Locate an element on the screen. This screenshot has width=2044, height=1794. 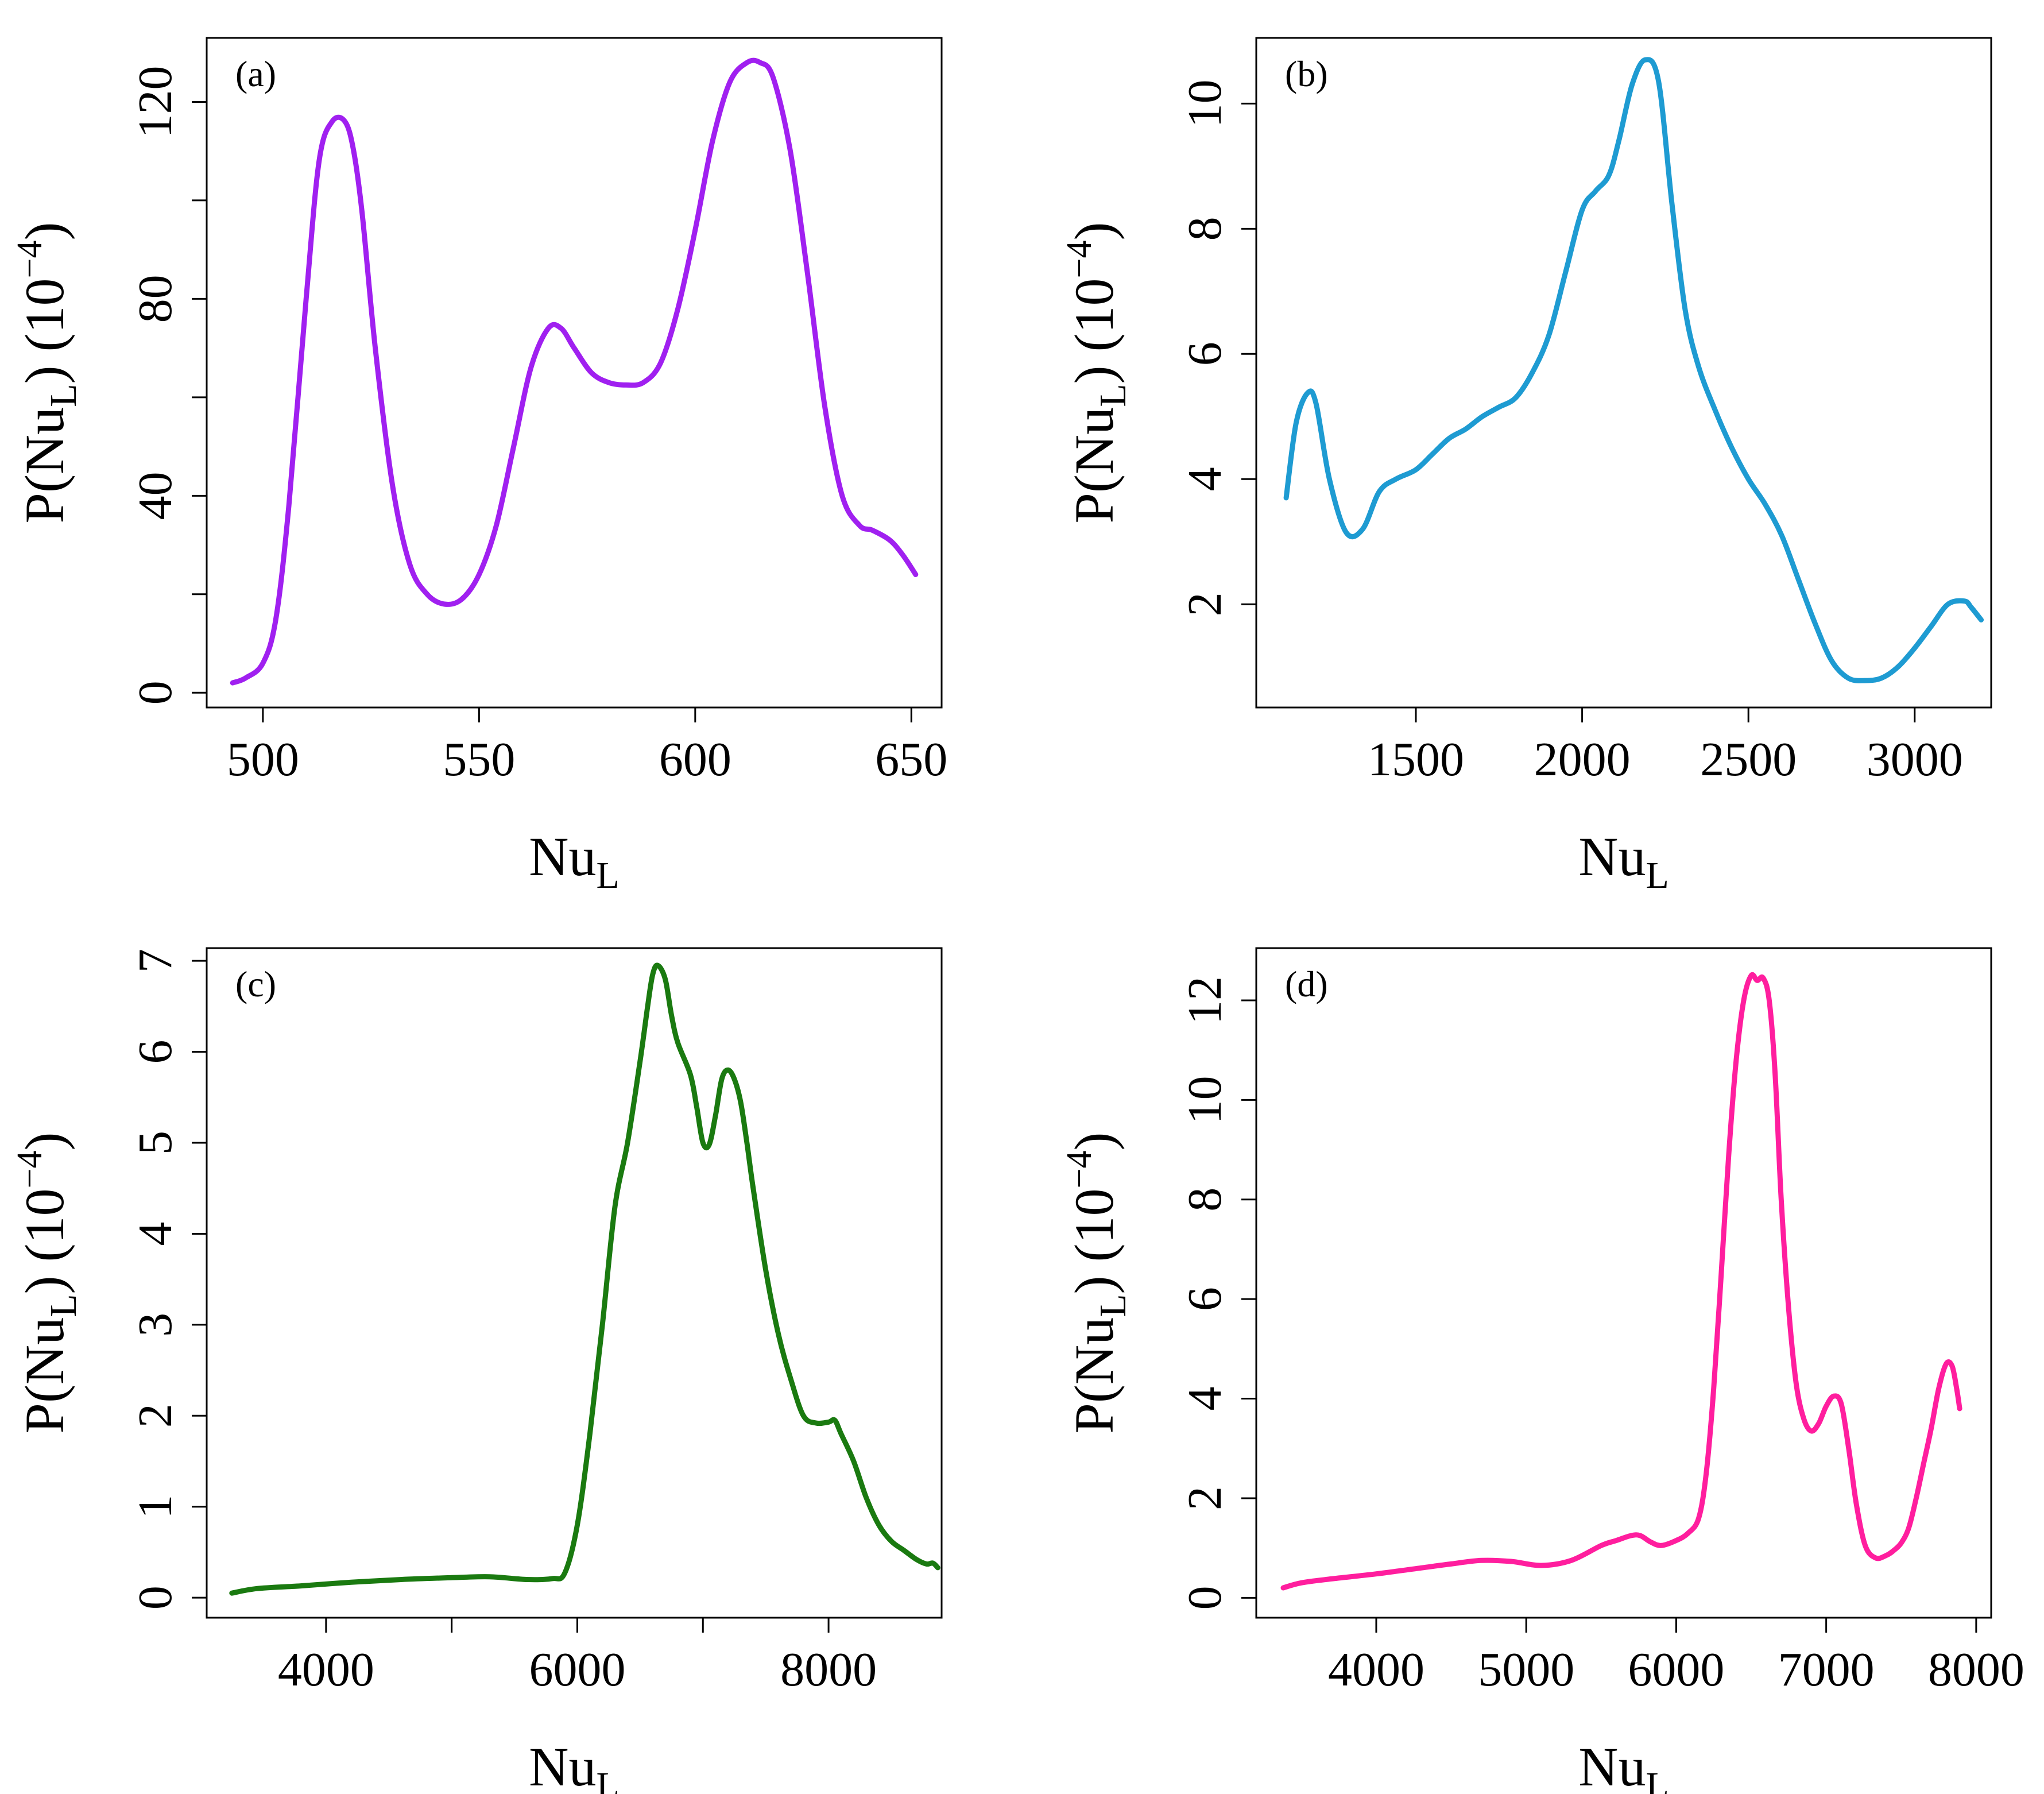
y-tick-label: 1 is located at coordinates (155, 1507).